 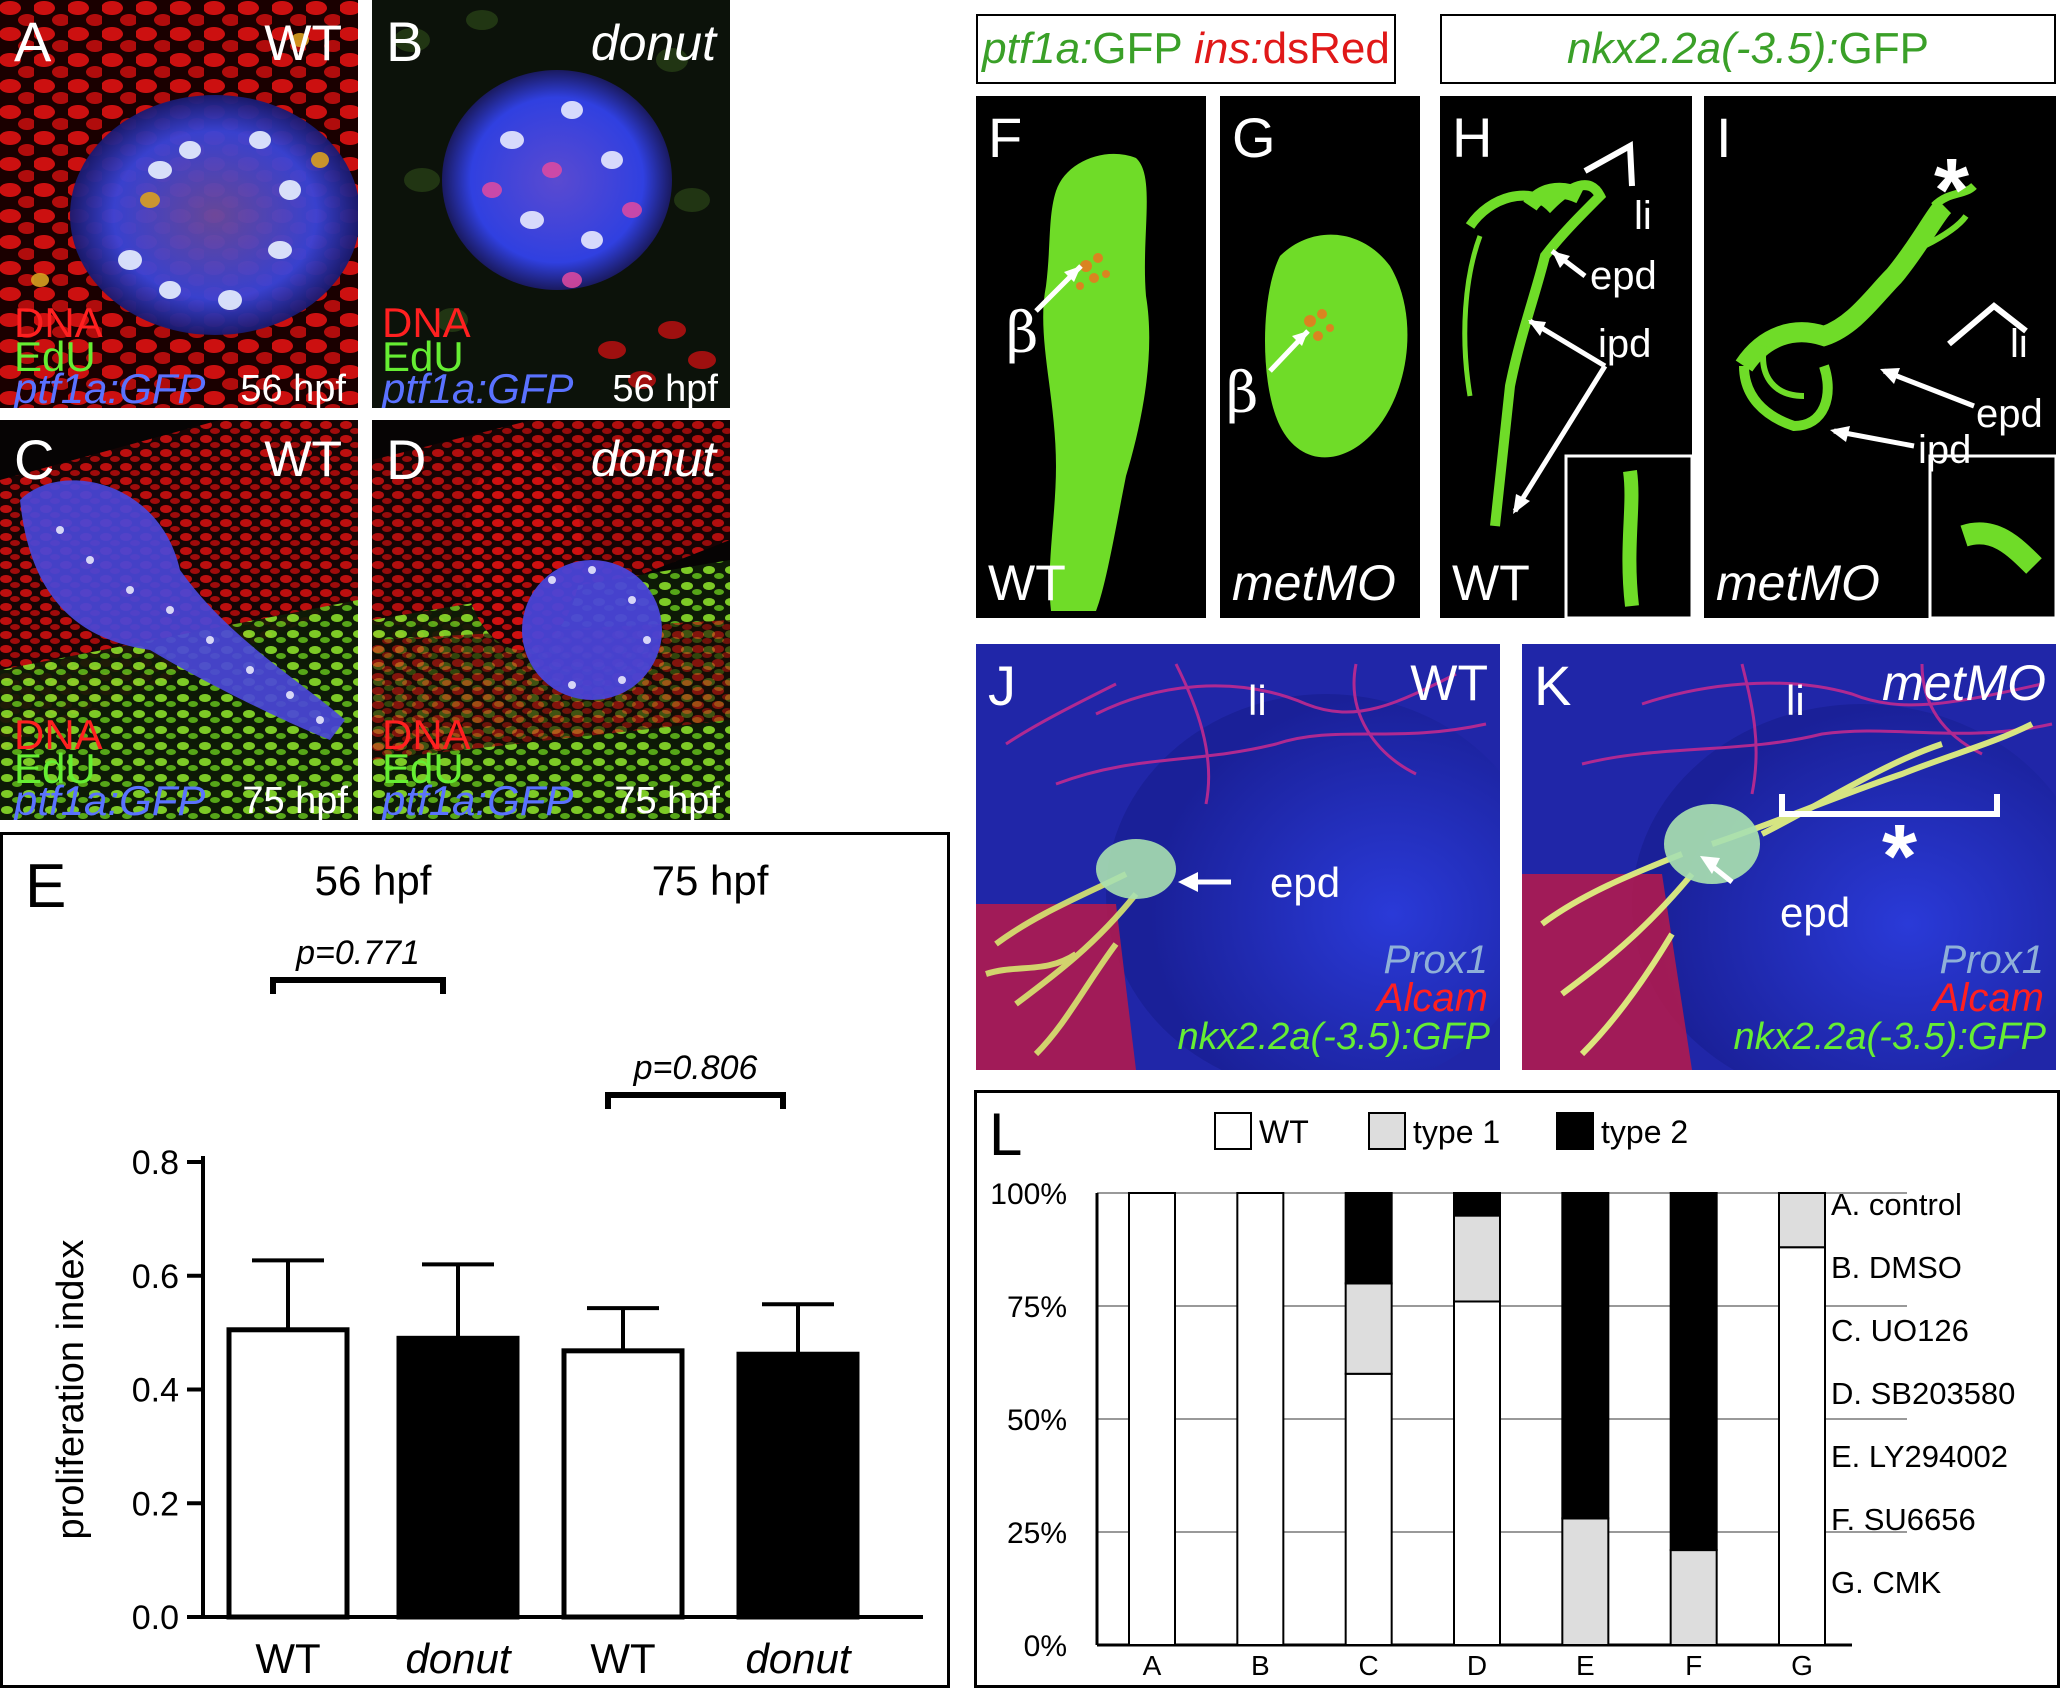 I want to click on panel-e-p-value: p=0.771, so click(x=357, y=953).